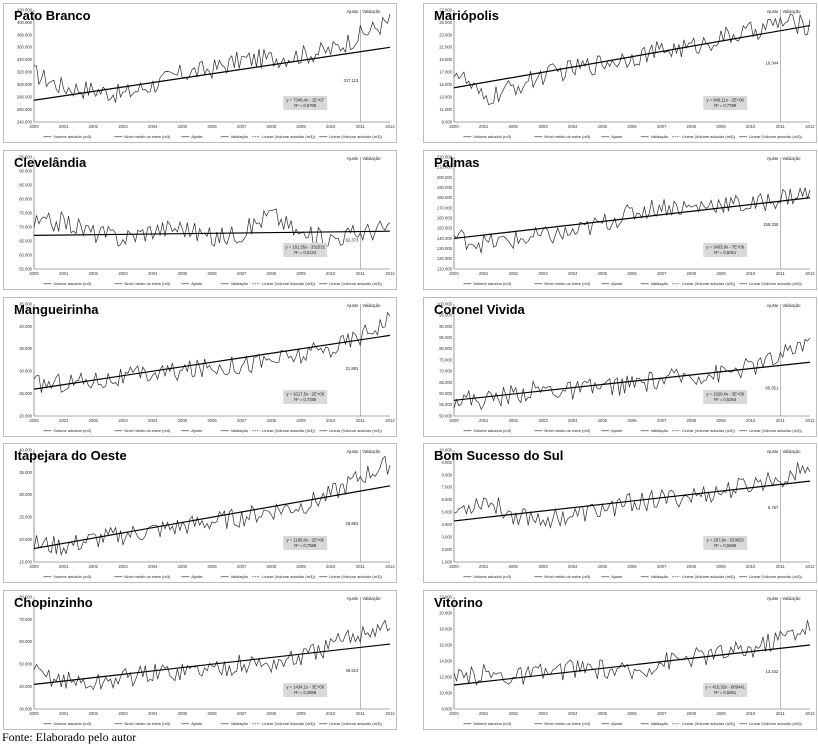 The height and width of the screenshot is (745, 818). I want to click on y-tick-label: 12.000, so click(445, 676).